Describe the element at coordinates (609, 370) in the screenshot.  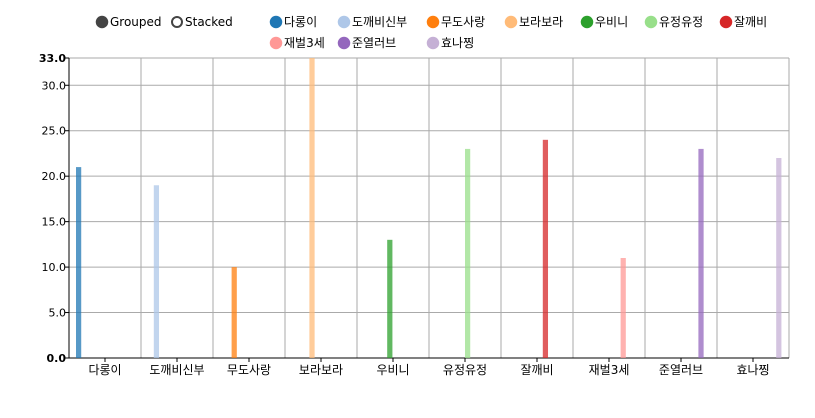
I see `x-tick-label: 재벌3세` at that location.